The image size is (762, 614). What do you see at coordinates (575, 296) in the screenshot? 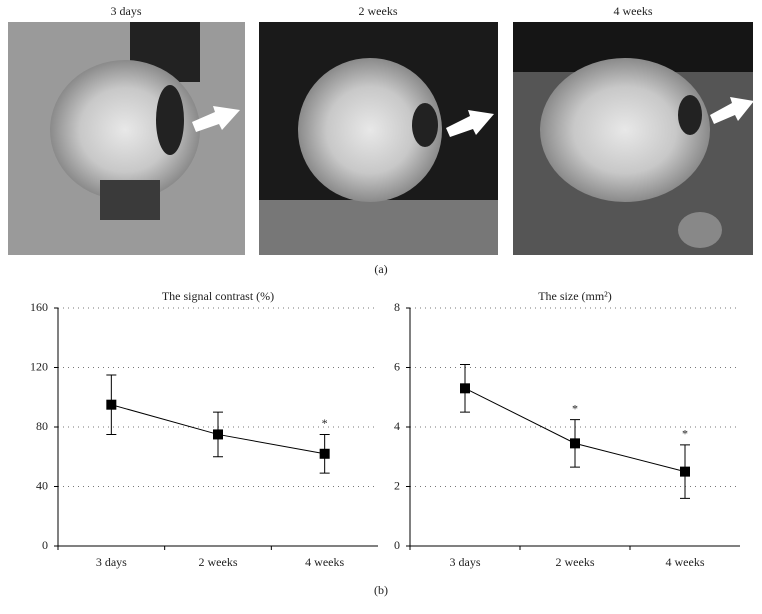
I see `chart-title: The size (mm²)` at bounding box center [575, 296].